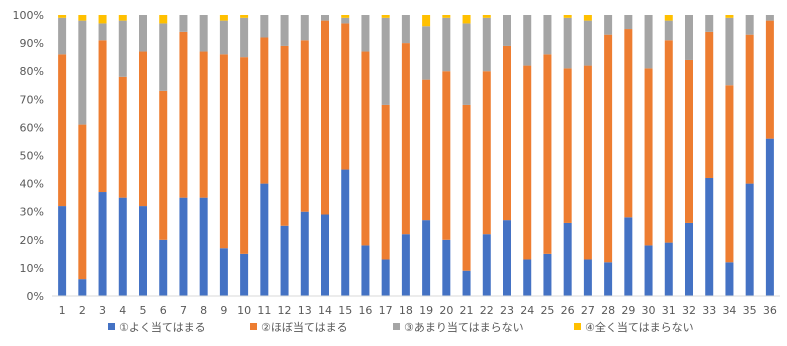 This screenshot has width=787, height=346. What do you see at coordinates (32, 99) in the screenshot?
I see `y-tick-label: 70%` at bounding box center [32, 99].